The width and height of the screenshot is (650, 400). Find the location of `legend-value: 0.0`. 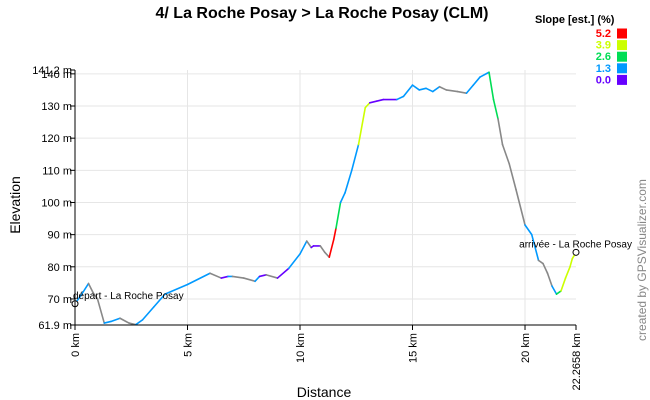

legend-value: 0.0 is located at coordinates (603, 80).